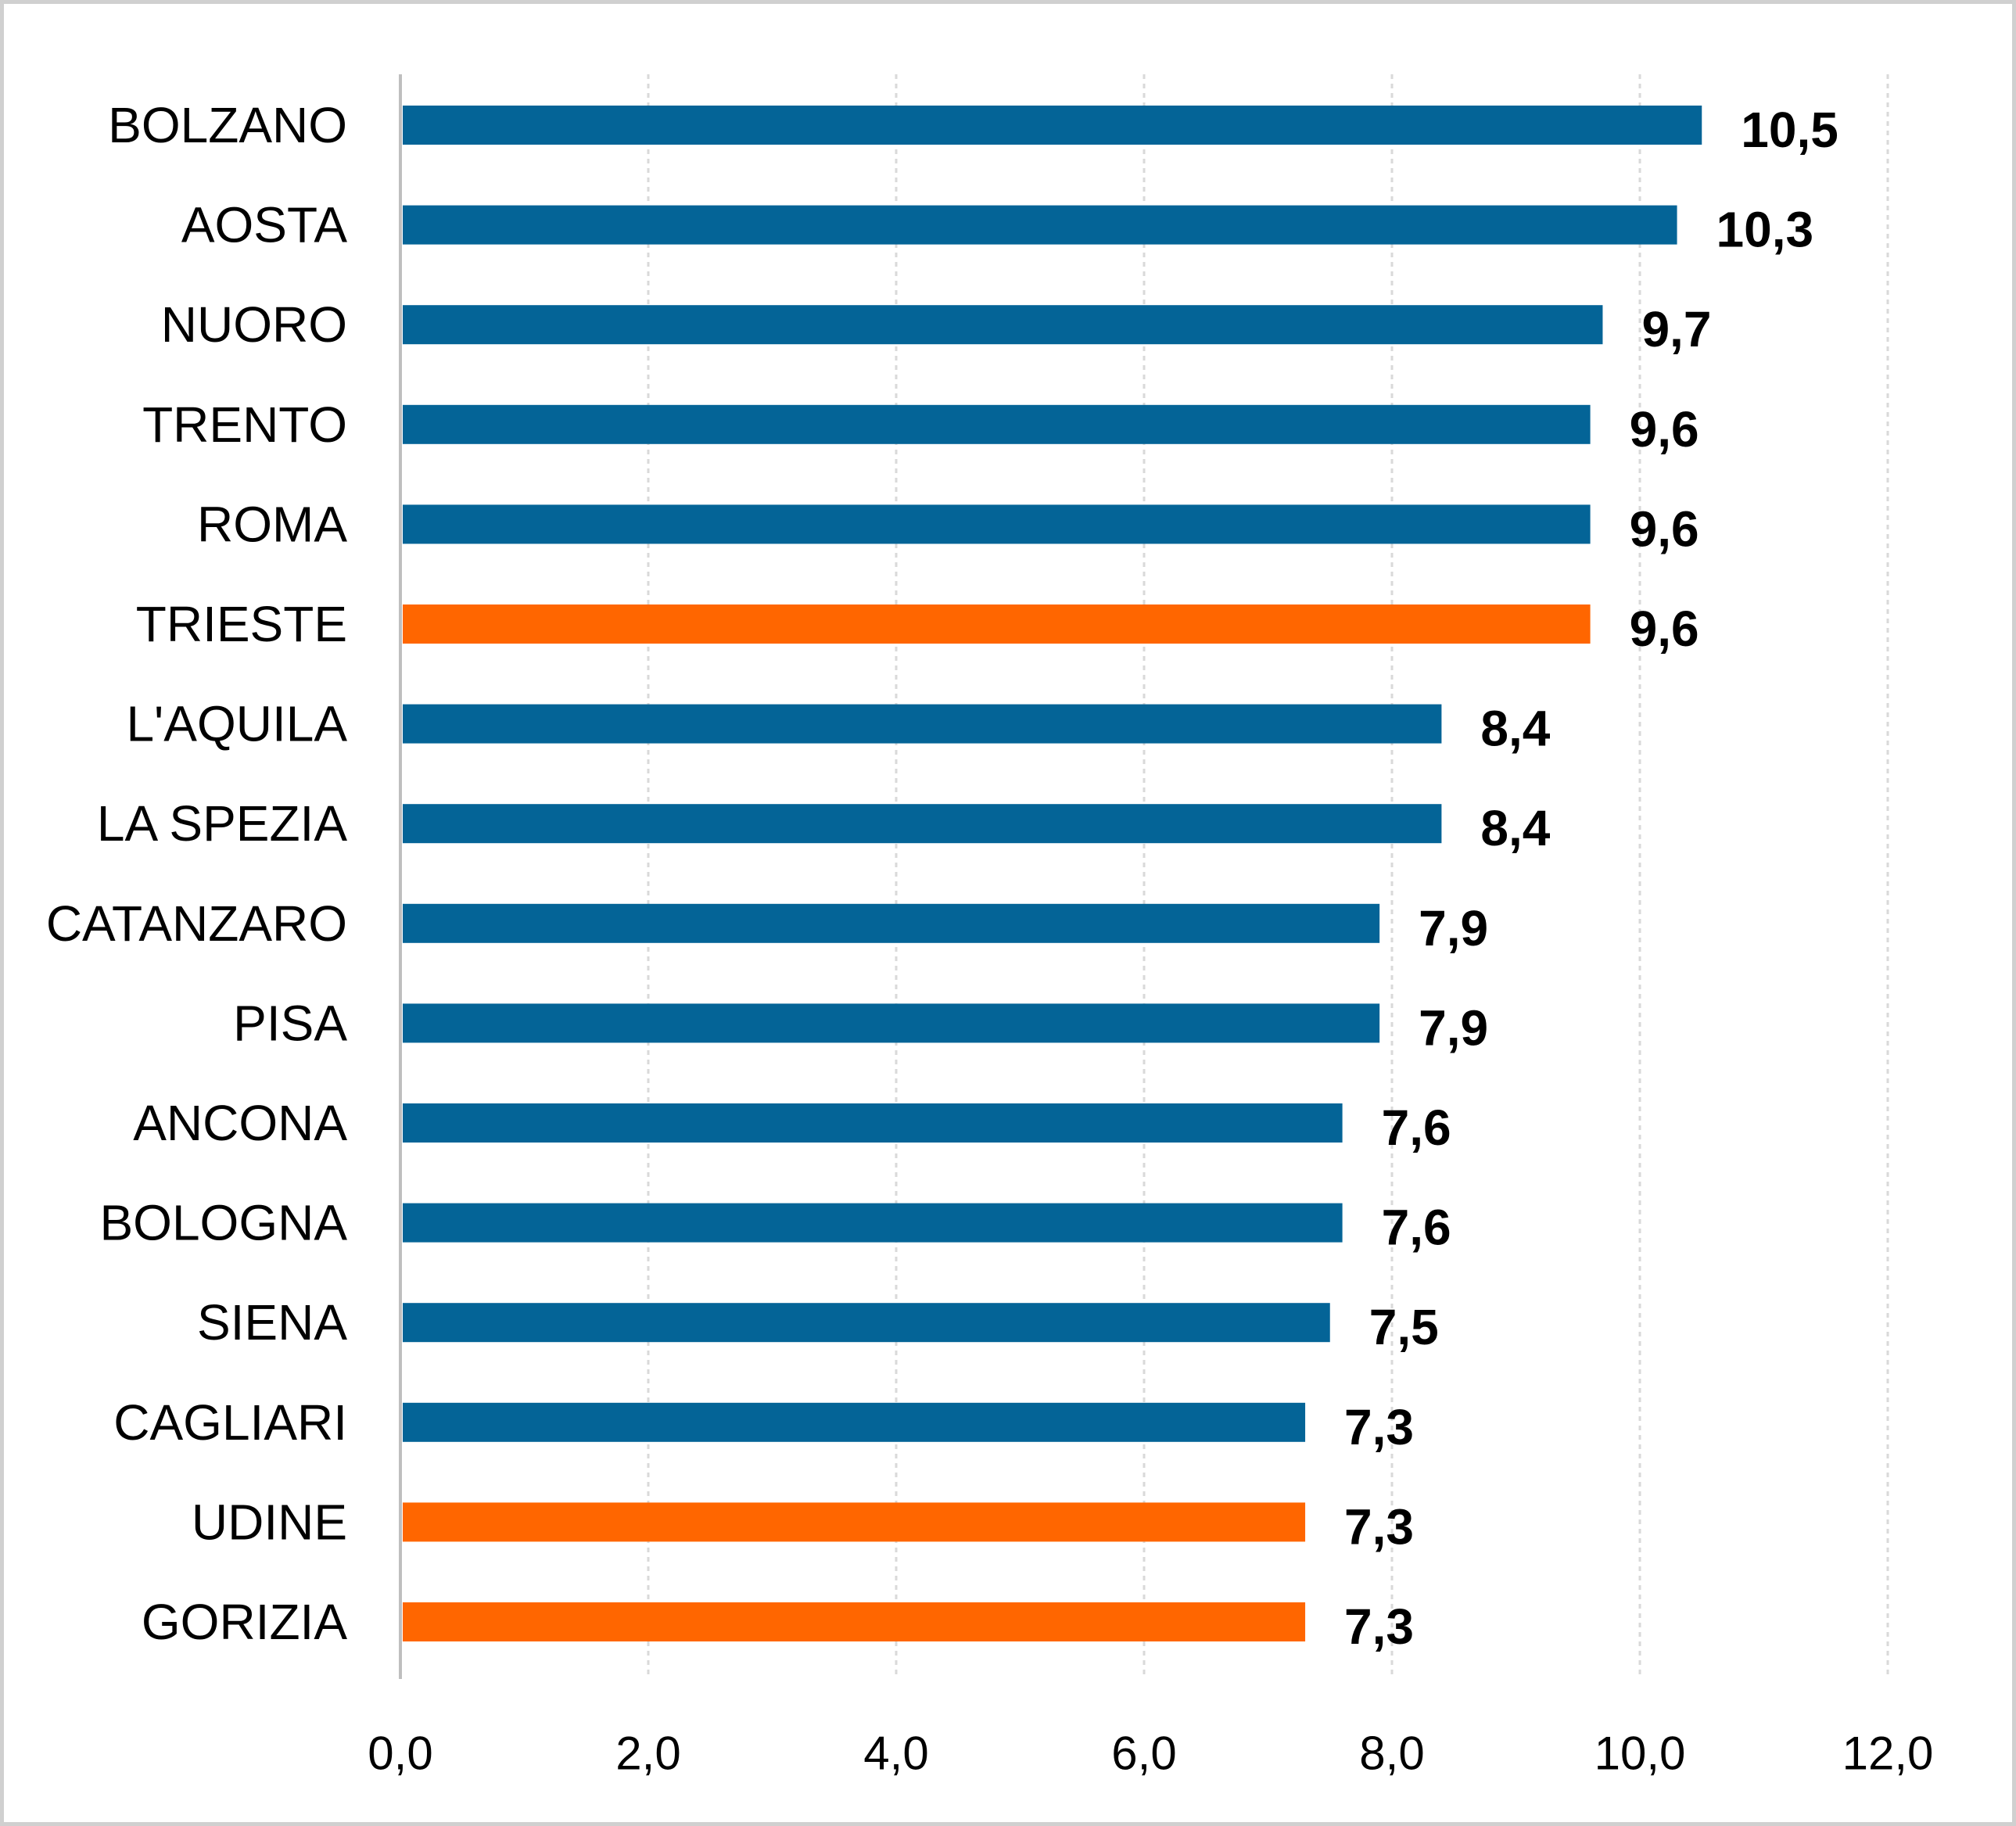  I want to click on x-tick-label: 12,0, so click(1888, 1753).